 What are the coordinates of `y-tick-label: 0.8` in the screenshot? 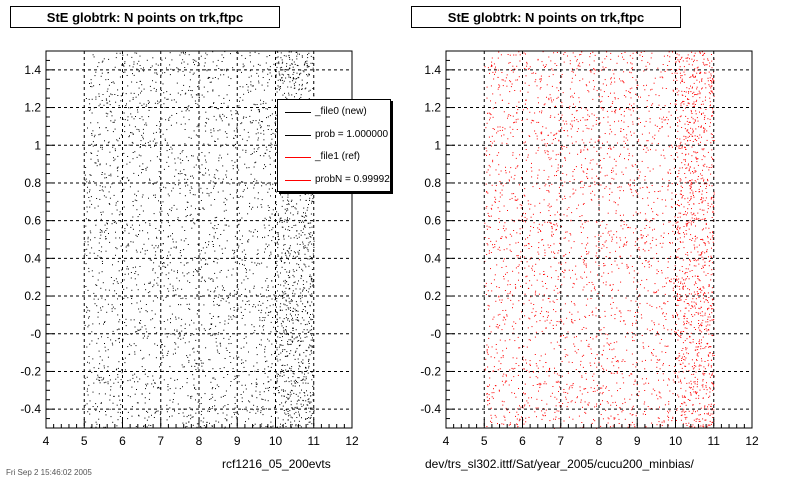 It's located at (32, 183).